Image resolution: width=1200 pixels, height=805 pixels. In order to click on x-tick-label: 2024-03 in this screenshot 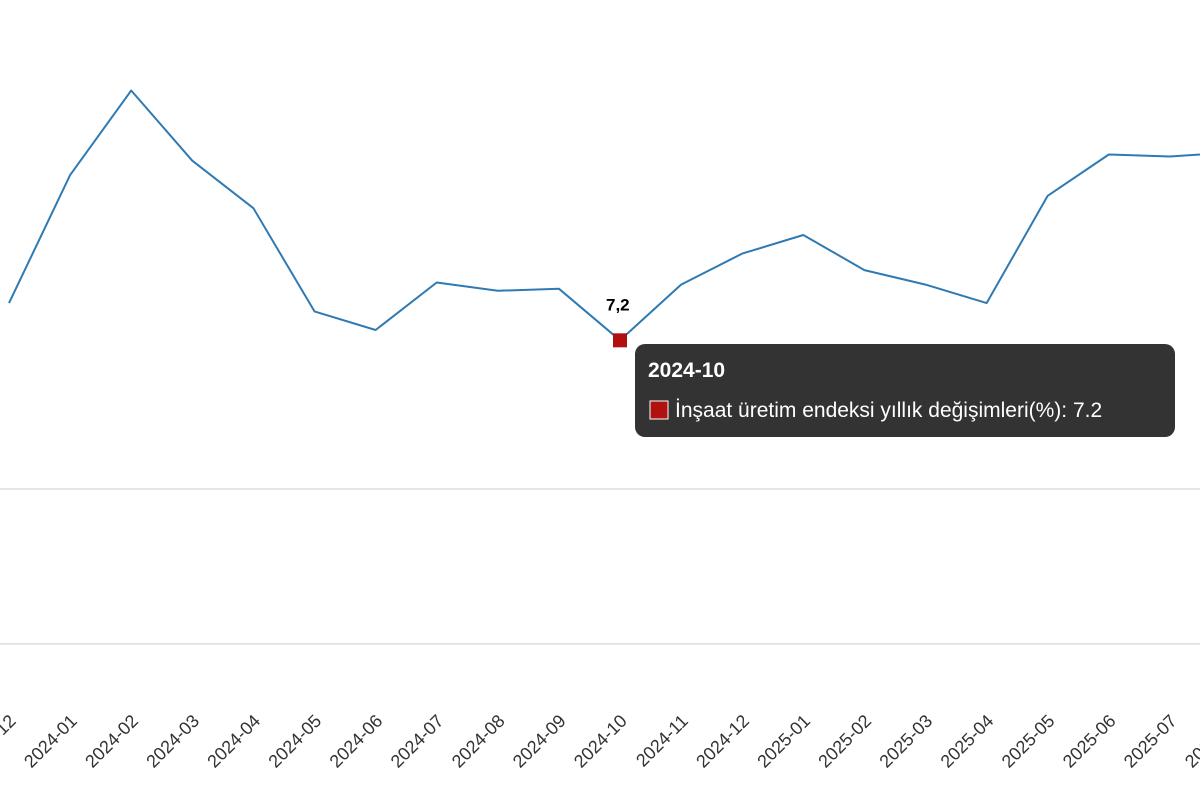, I will do `click(172, 741)`.